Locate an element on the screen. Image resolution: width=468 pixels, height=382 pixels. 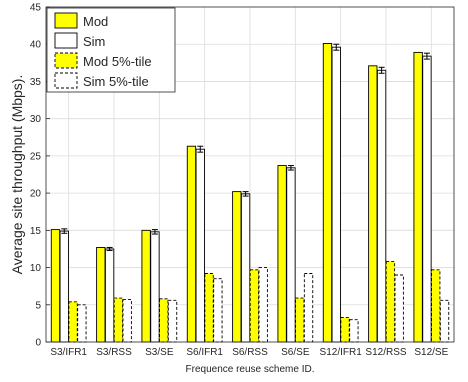
x-tick-label: S3/SE is located at coordinates (159, 352).